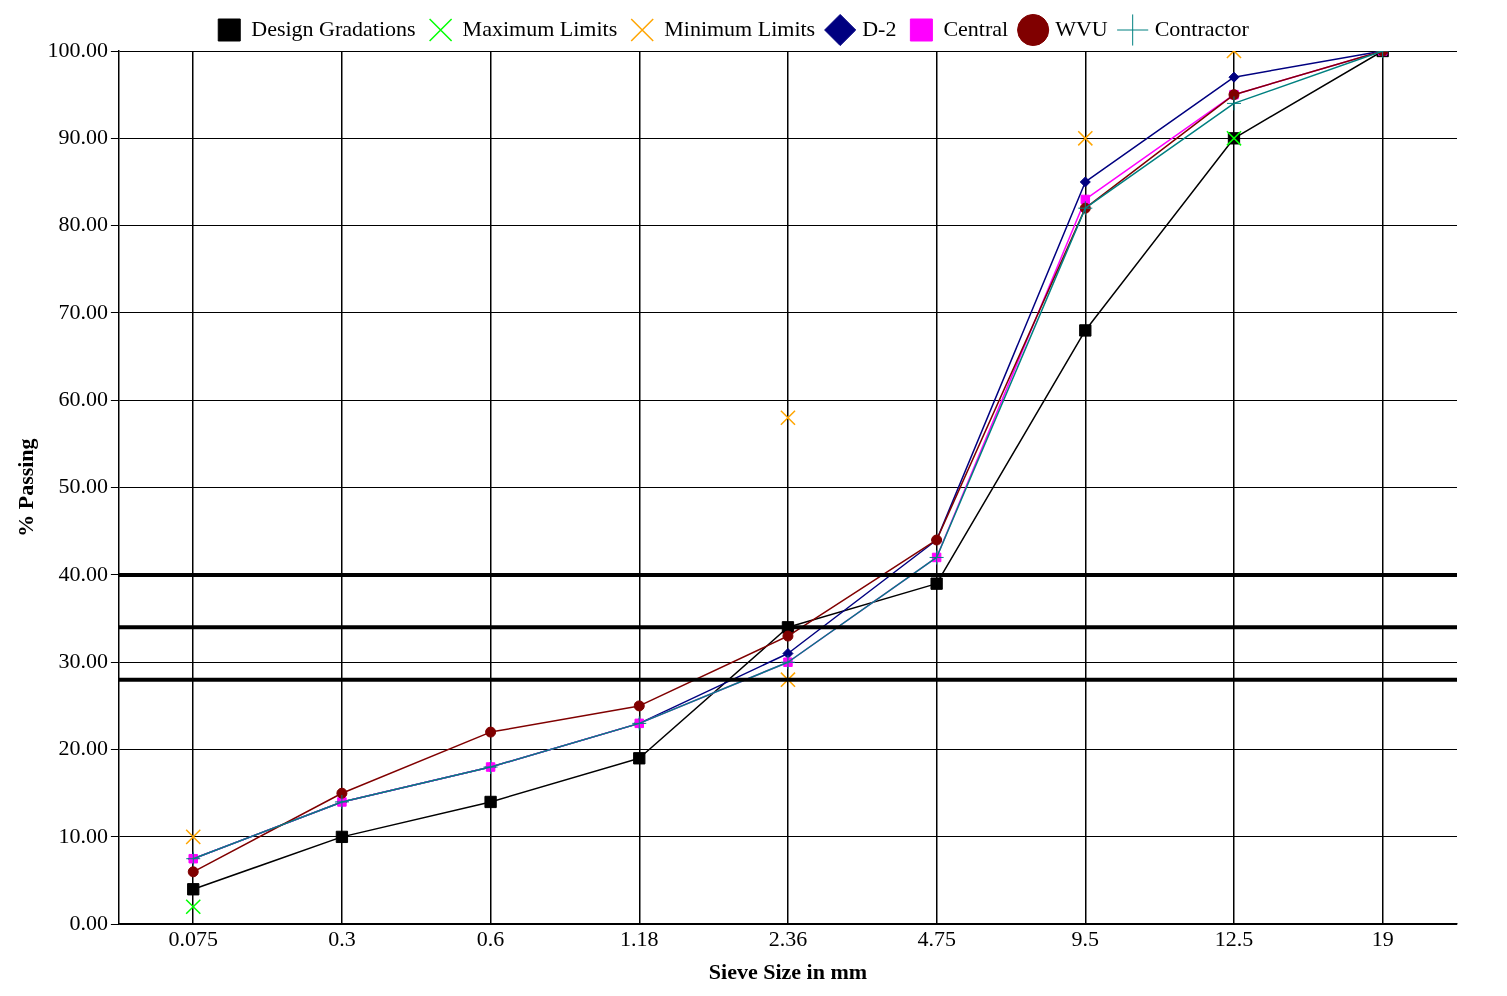 The height and width of the screenshot is (996, 1507). What do you see at coordinates (976, 28) in the screenshot?
I see `legend-label: Central` at bounding box center [976, 28].